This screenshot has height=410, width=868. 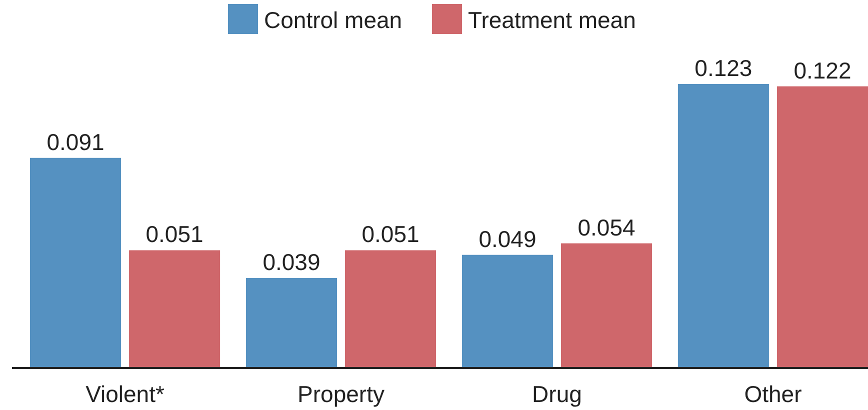 I want to click on legend-label: Treatment mean, so click(x=552, y=20).